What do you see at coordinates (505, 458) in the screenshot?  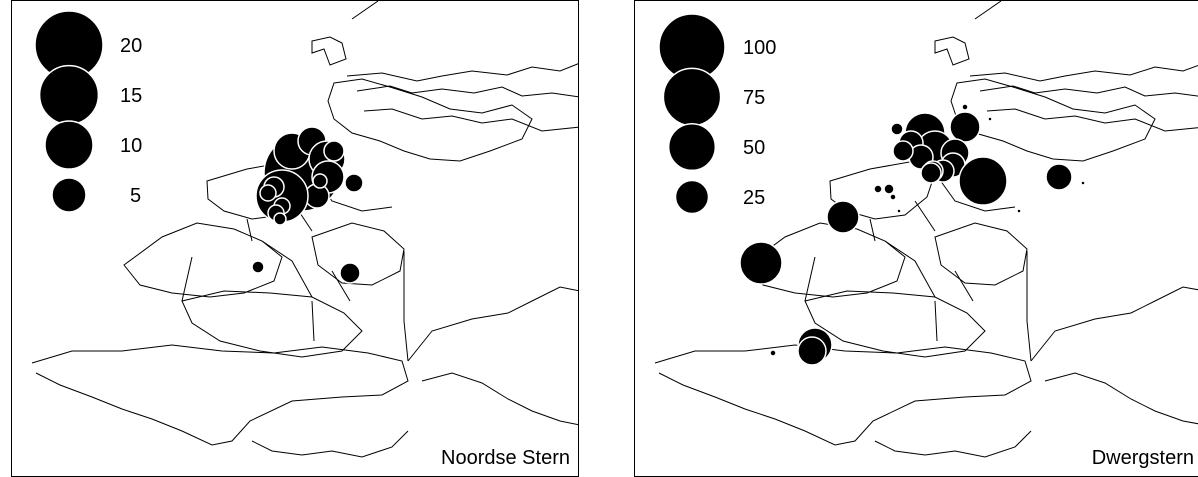 I see `species-label: Noordse Stern` at bounding box center [505, 458].